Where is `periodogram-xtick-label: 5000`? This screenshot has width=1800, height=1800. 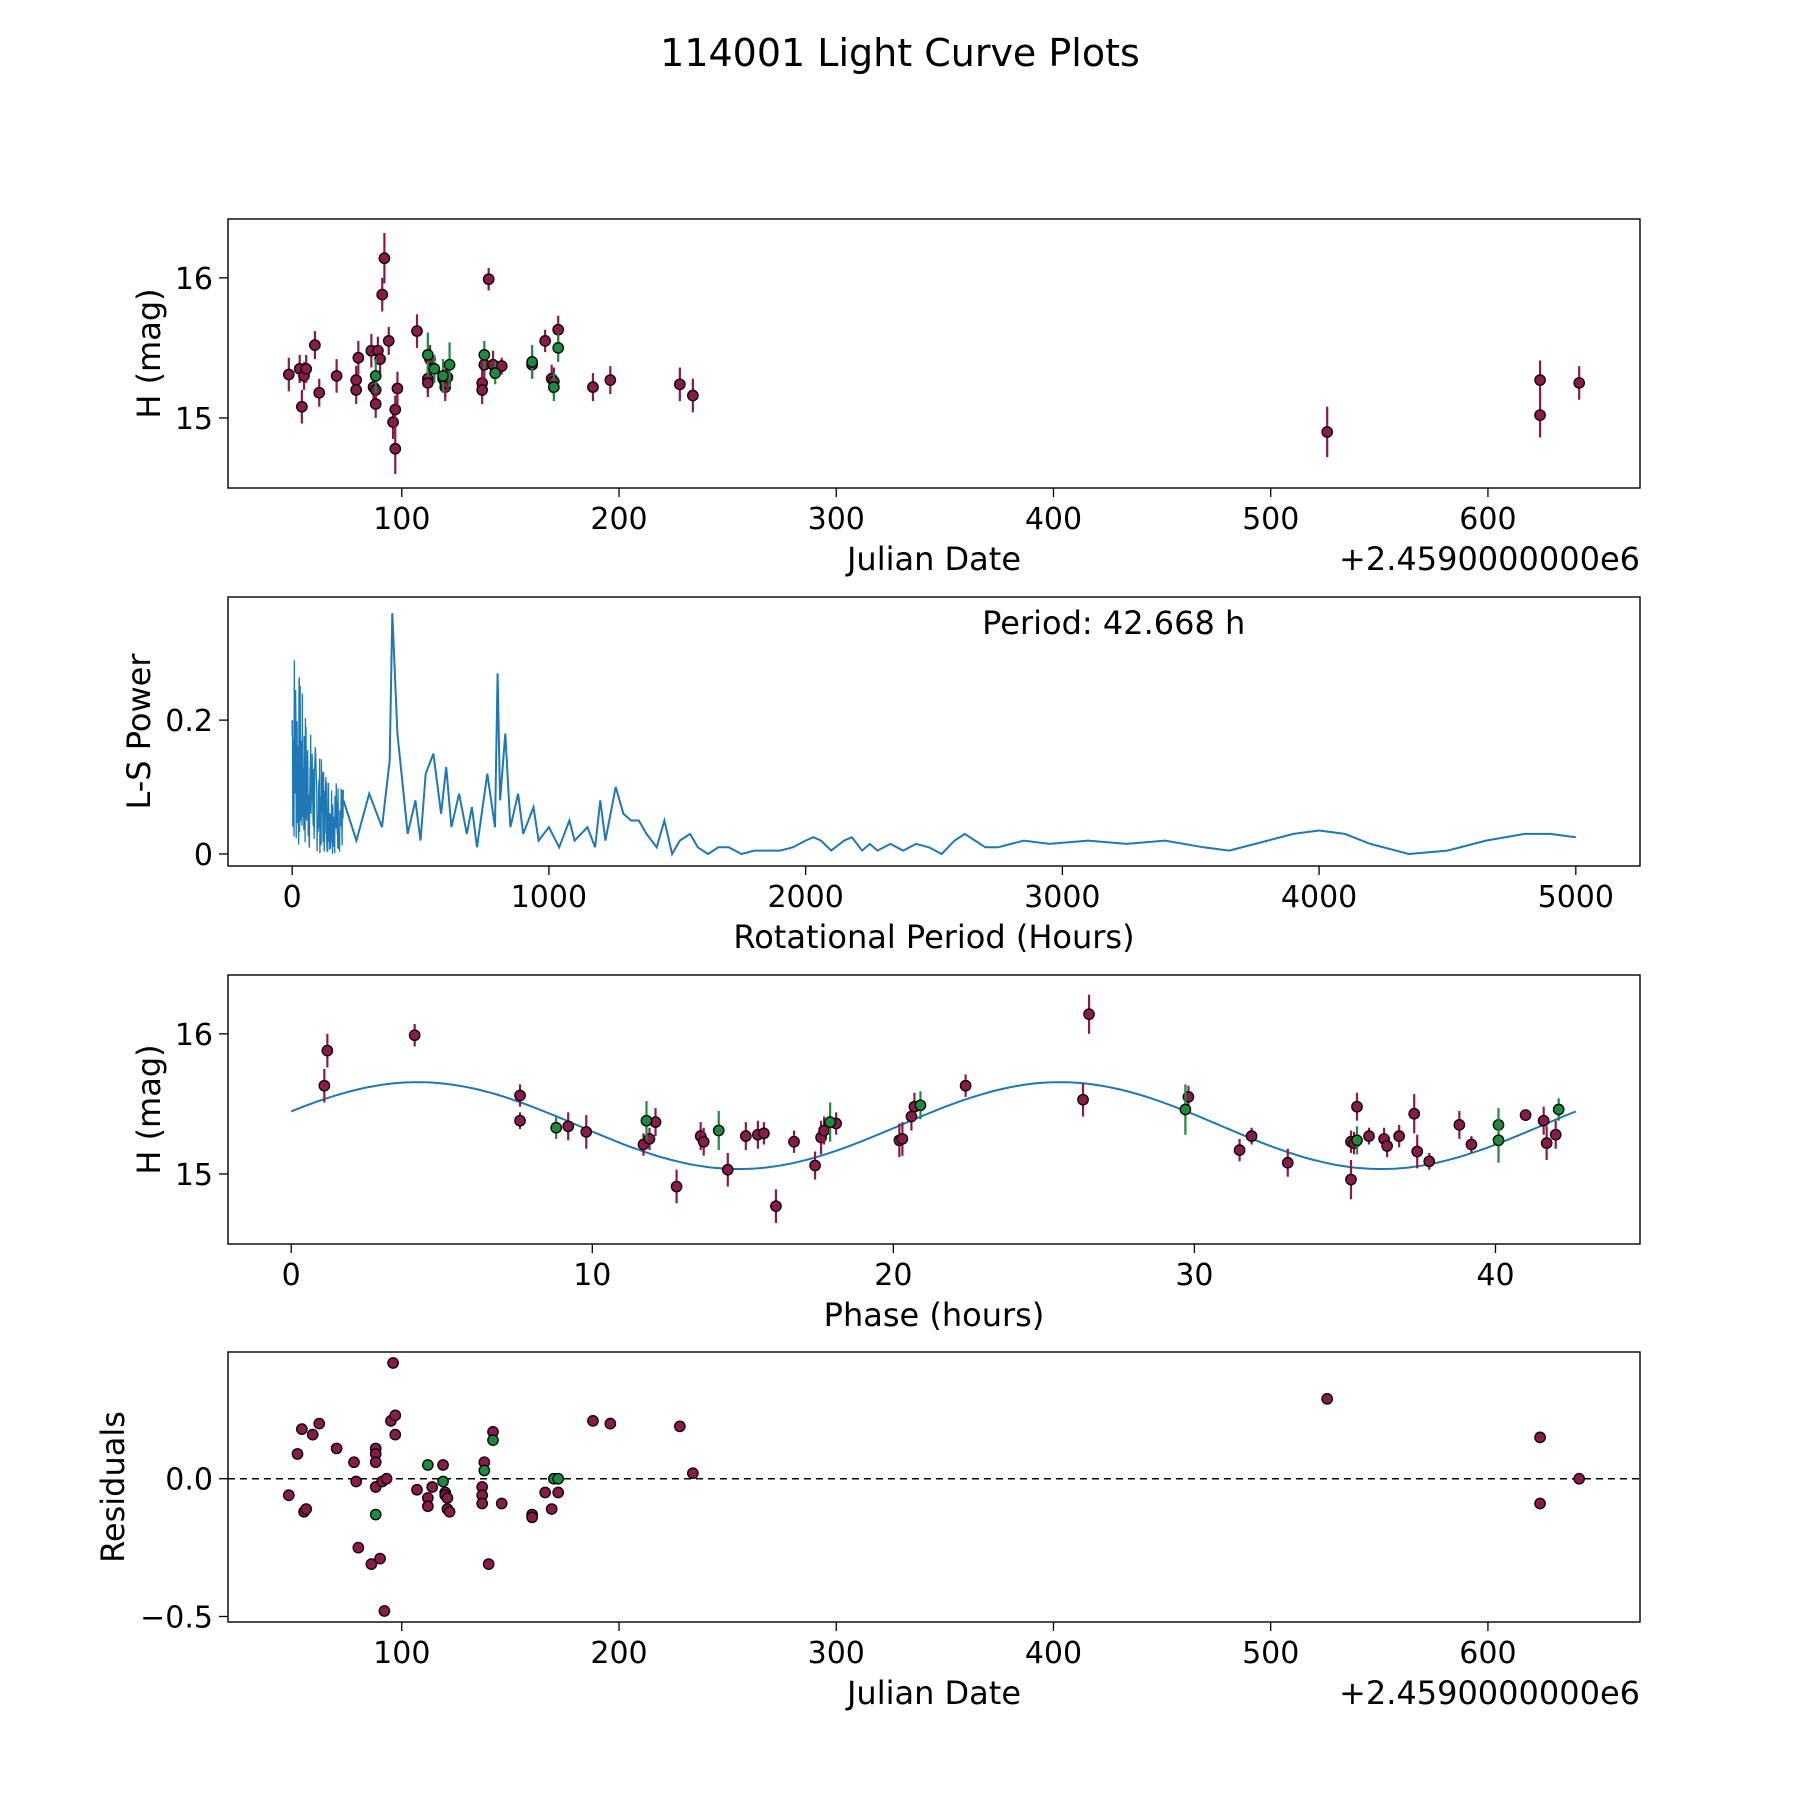 periodogram-xtick-label: 5000 is located at coordinates (1576, 897).